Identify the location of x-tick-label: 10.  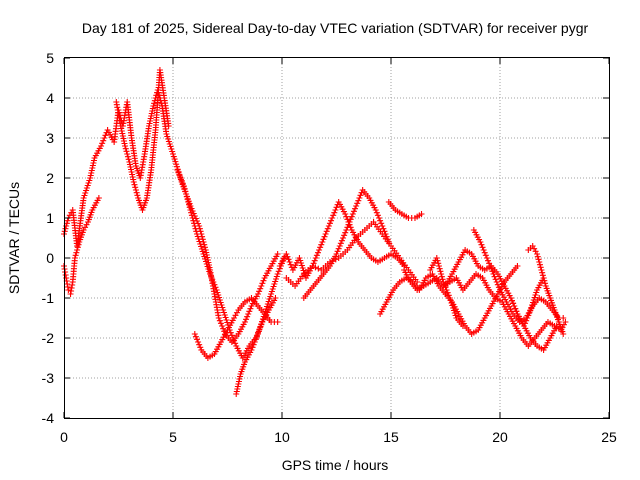
(282, 437).